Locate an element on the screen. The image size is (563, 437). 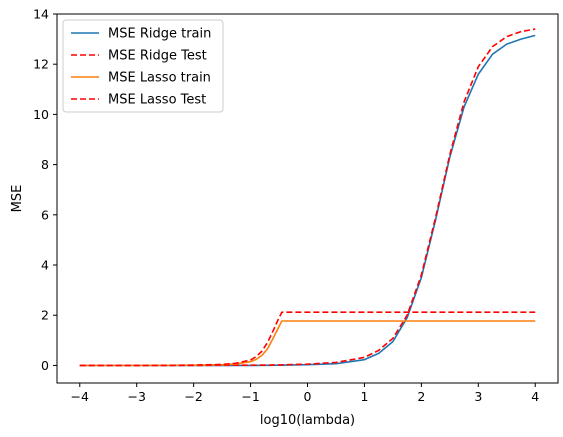
x-tick-label: −2 is located at coordinates (193, 396).